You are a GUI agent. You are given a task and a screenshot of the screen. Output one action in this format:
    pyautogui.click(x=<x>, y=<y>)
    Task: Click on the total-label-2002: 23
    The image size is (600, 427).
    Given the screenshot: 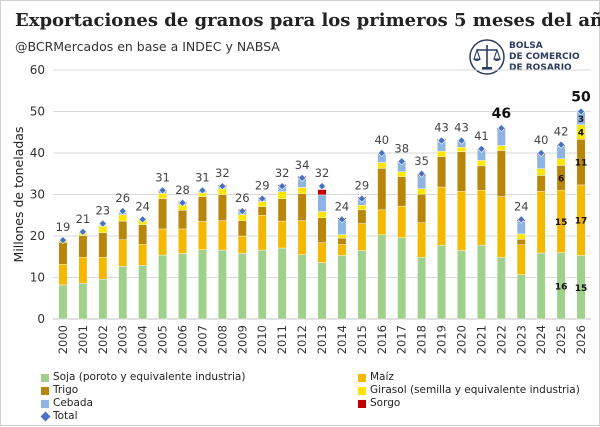 What is the action you would take?
    pyautogui.click(x=102, y=211)
    